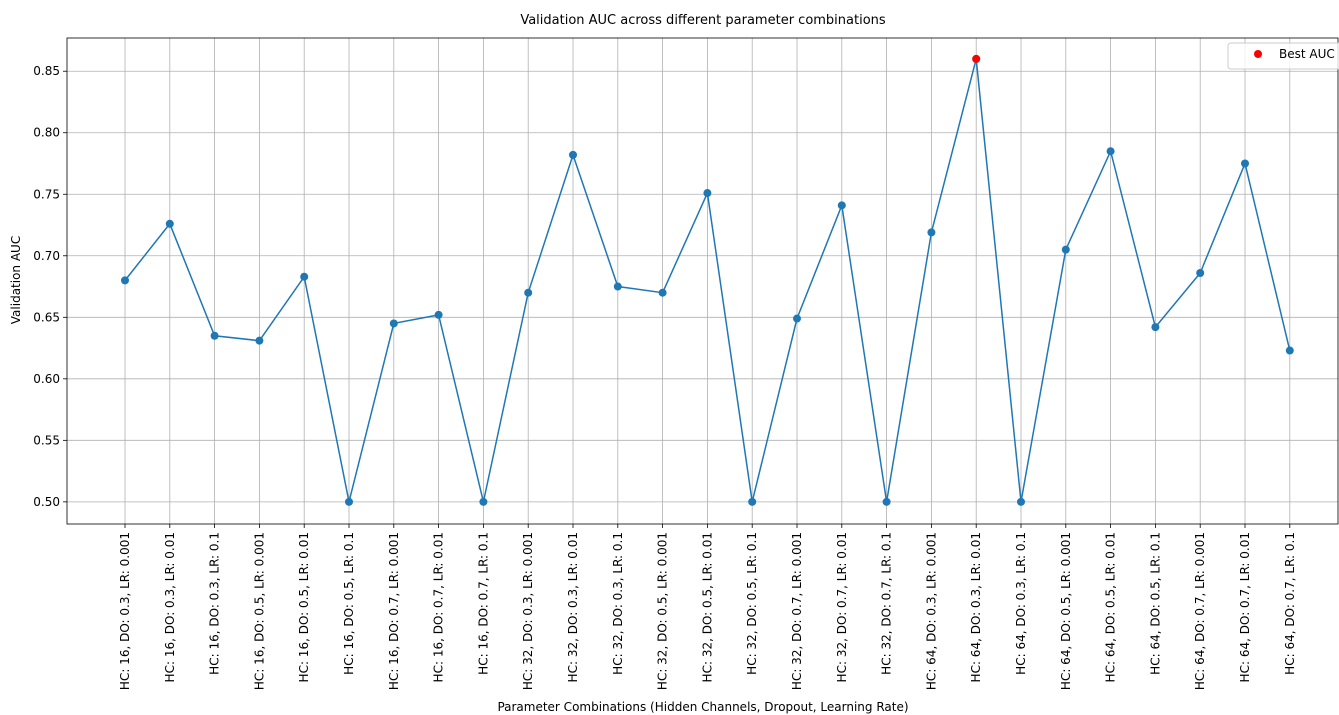 This screenshot has height=715, width=1339. I want to click on x-tick-label: HC: 32, DO: 0.3, LR: 0.001, so click(528, 611).